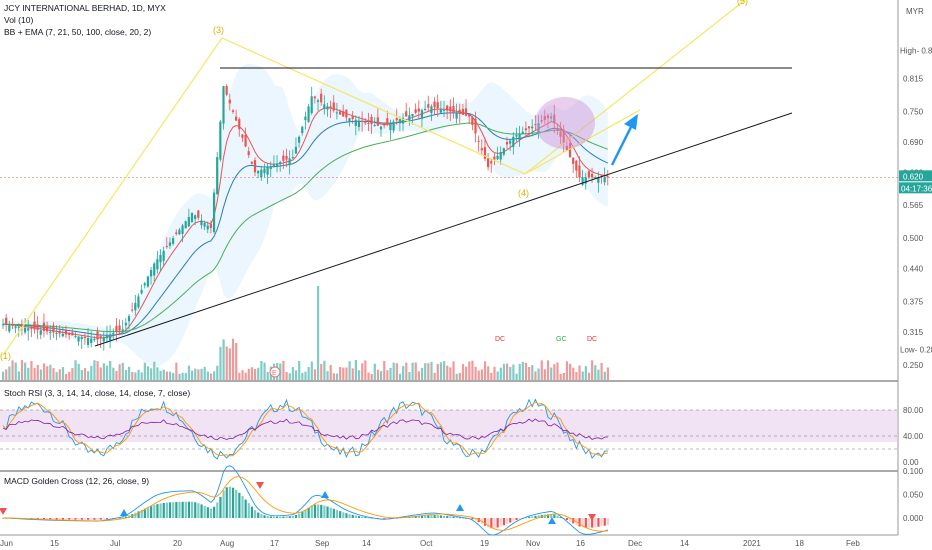 The width and height of the screenshot is (932, 550). What do you see at coordinates (275, 372) in the screenshot?
I see `earnings-marker` at bounding box center [275, 372].